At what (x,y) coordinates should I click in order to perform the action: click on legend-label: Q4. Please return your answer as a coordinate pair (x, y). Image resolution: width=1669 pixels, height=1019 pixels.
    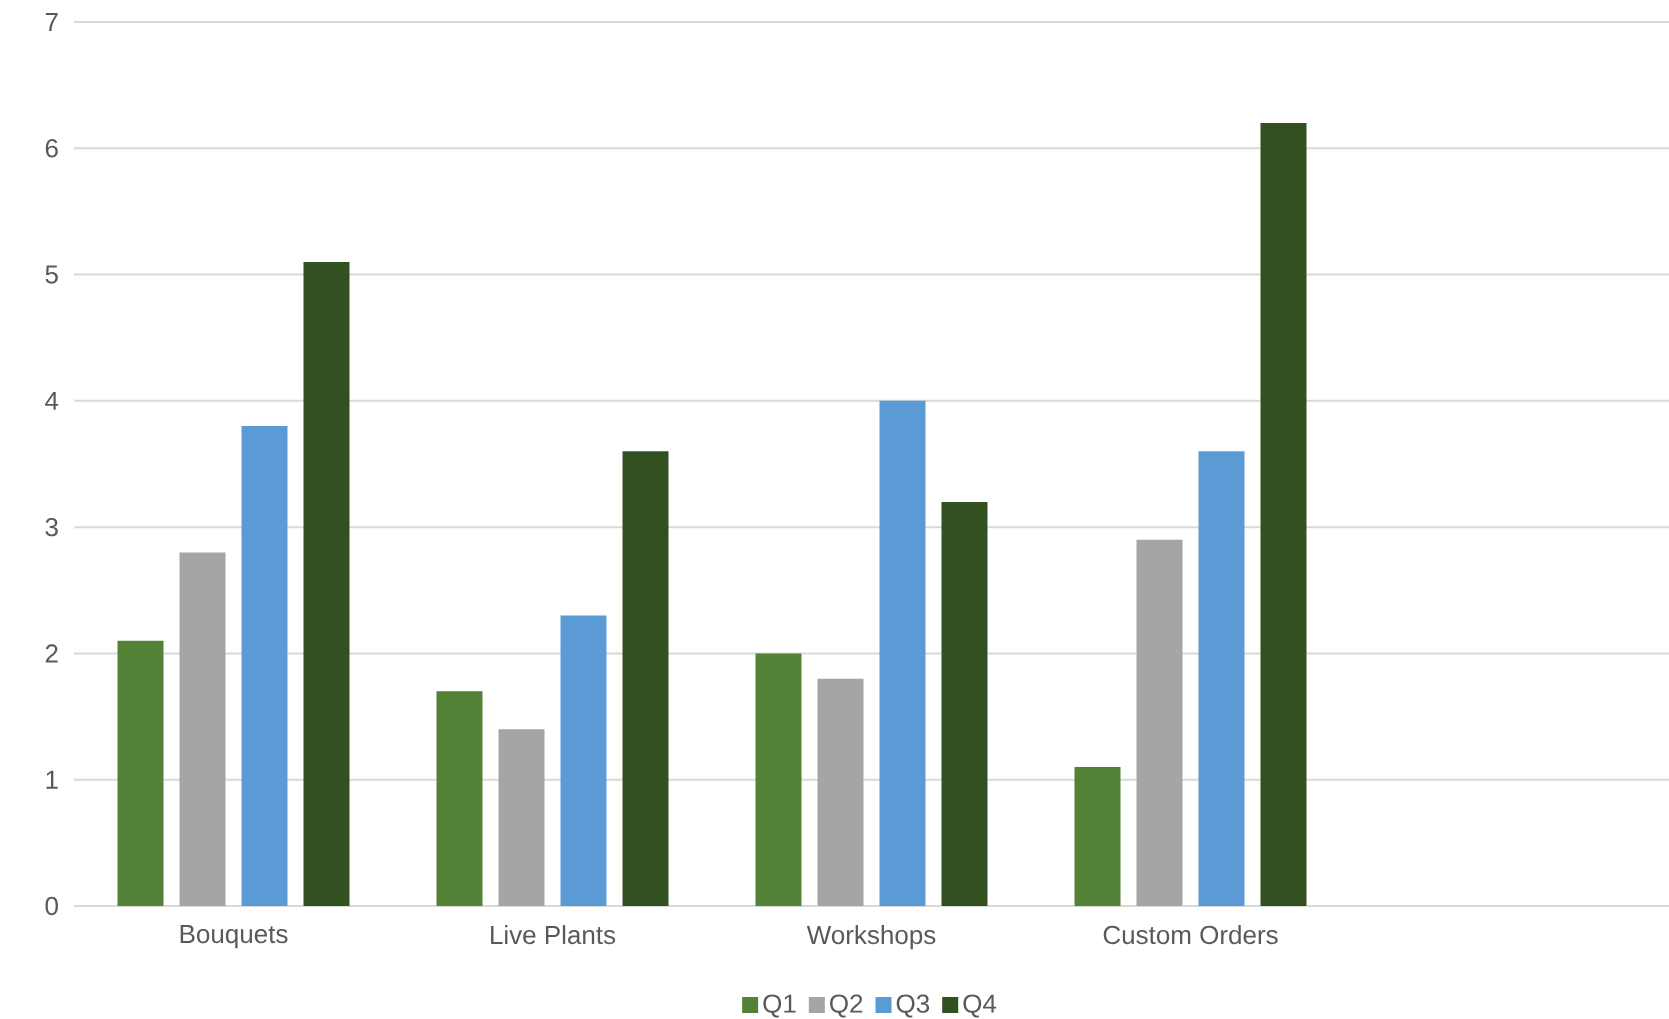
    Looking at the image, I should click on (980, 1006).